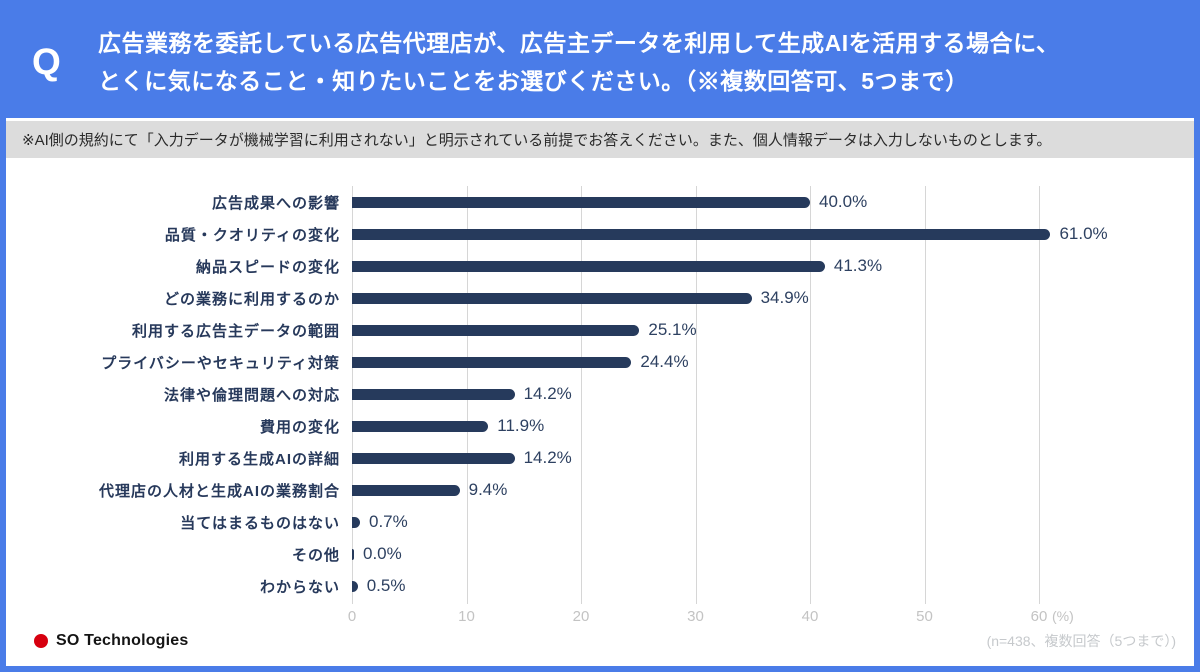  Describe the element at coordinates (382, 553) in the screenshot. I see `value-label: 0.0%` at that location.